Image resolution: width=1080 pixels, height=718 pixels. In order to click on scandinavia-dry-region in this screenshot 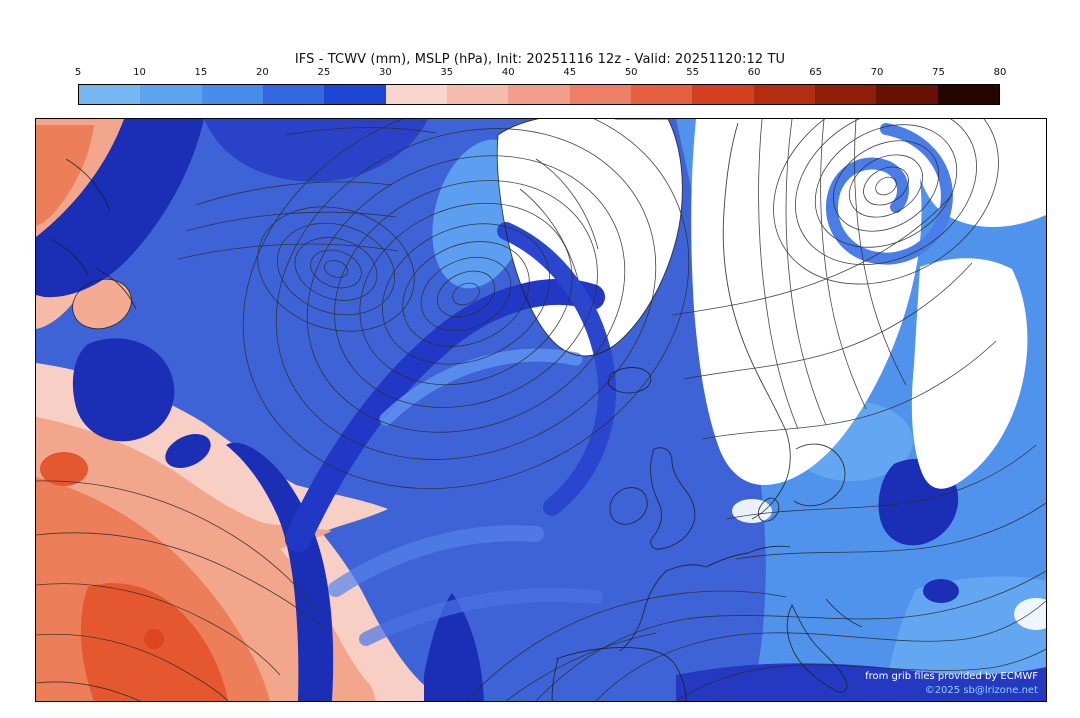, I will do `click(806, 302)`.